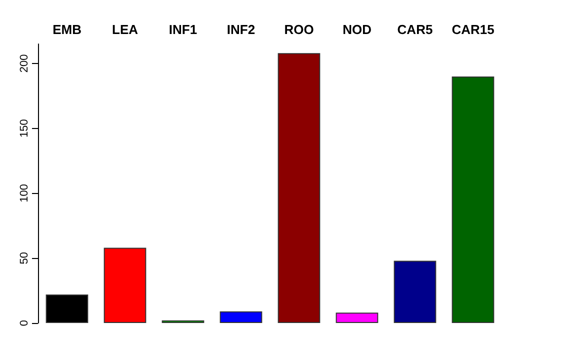 This screenshot has height=360, width=576. I want to click on x-tick-label: ROO, so click(299, 29).